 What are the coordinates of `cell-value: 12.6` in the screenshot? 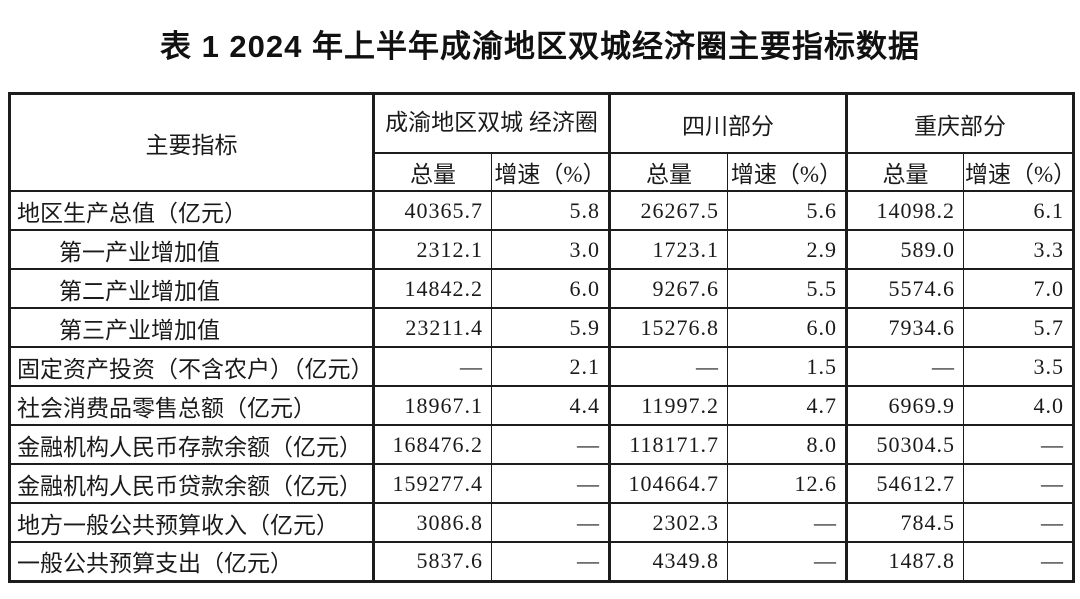 It's located at (787, 484).